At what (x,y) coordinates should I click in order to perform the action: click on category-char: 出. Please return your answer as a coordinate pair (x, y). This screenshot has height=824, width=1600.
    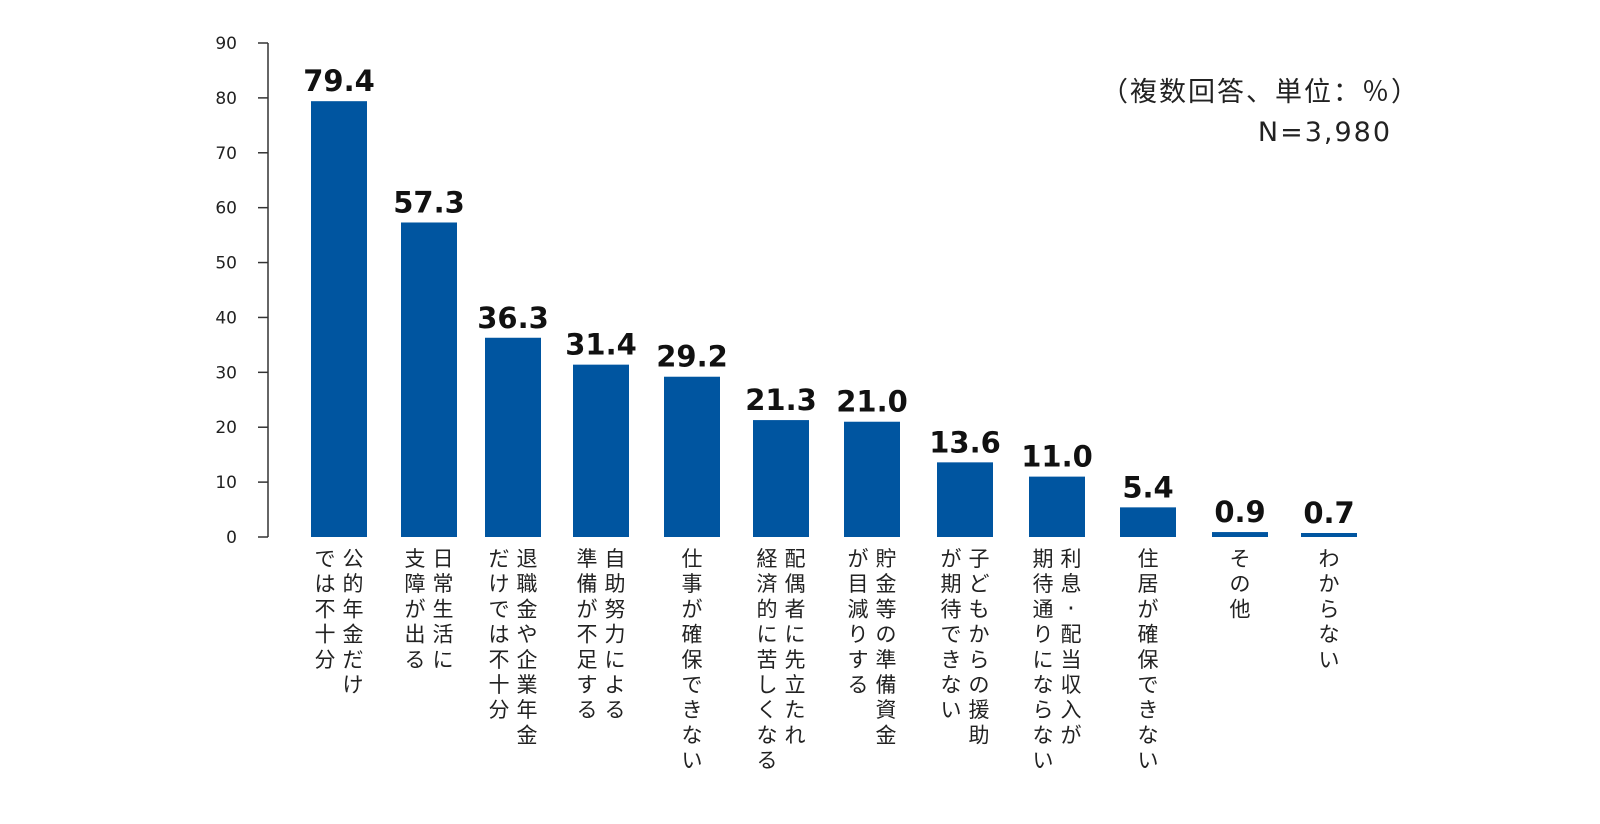
    Looking at the image, I should click on (415, 635).